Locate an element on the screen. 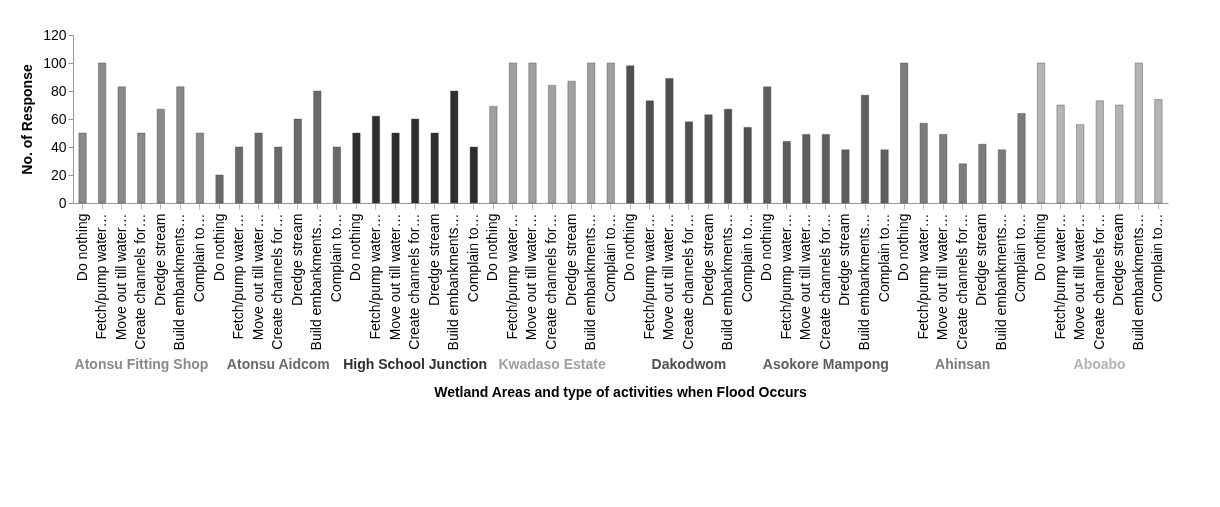 The image size is (1220, 507). y-tick-label: 40 is located at coordinates (58, 146).